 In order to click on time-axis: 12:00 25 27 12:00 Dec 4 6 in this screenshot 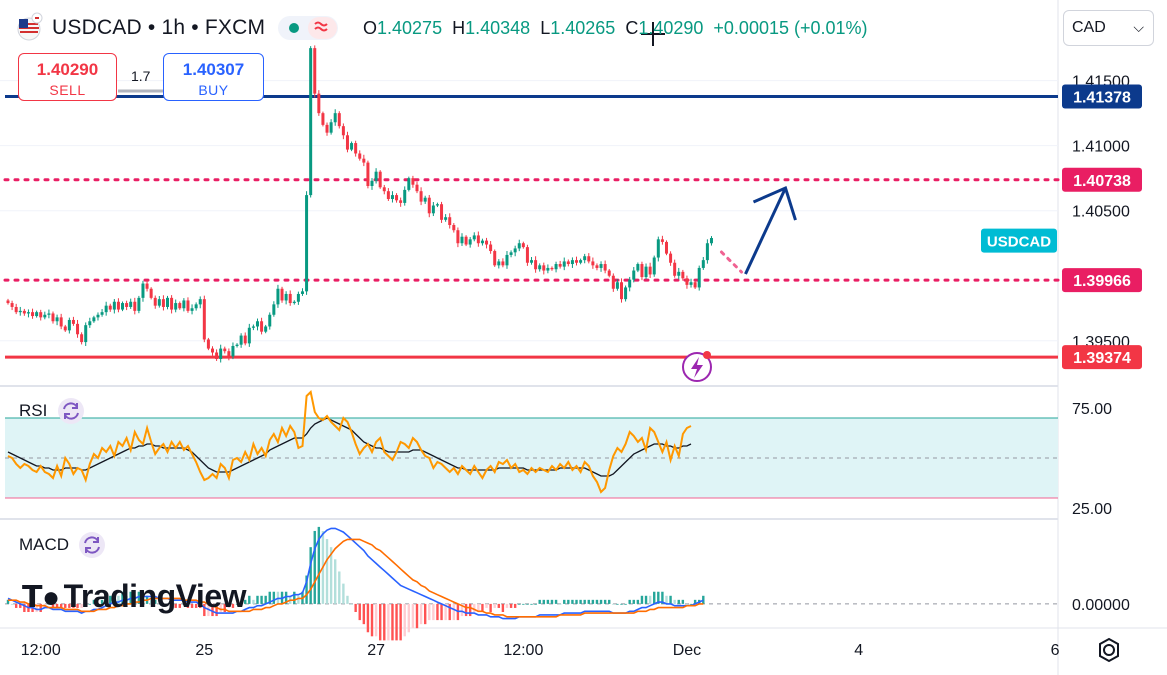, I will do `click(540, 650)`.